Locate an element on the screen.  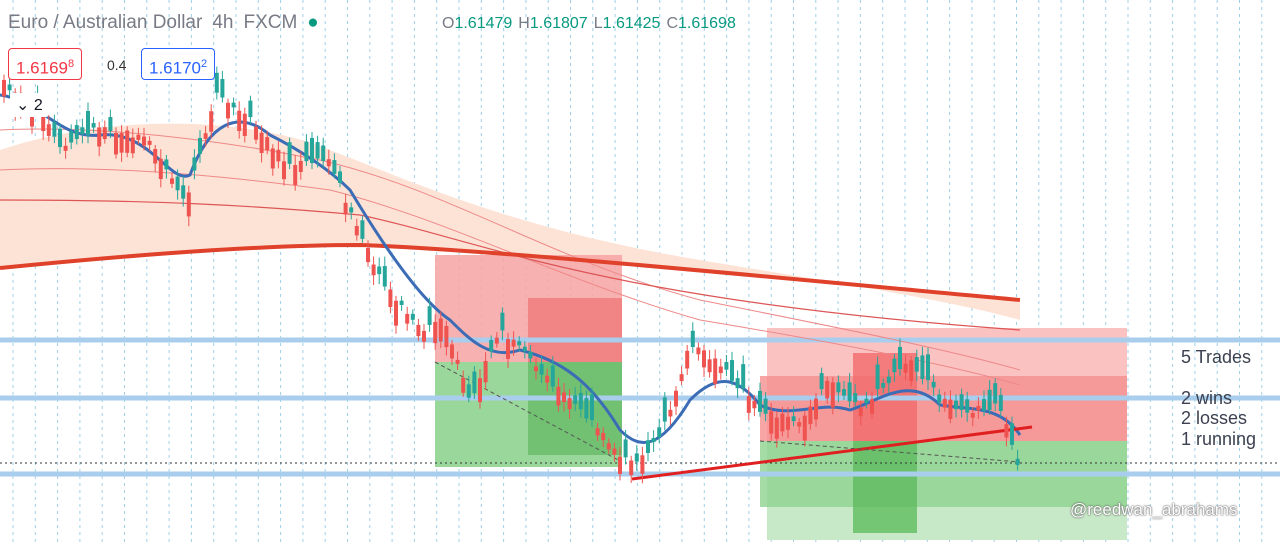
tp-zone is located at coordinates (885, 487).